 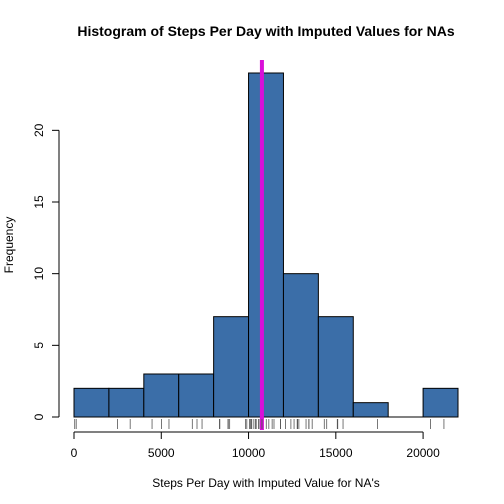 I want to click on y-tick-label: 20, so click(x=39, y=130).